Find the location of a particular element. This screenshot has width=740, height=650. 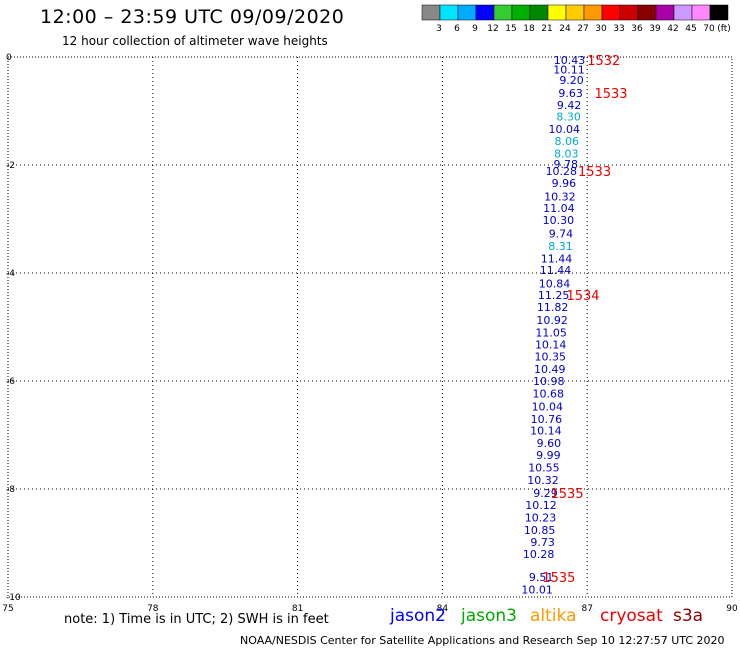

y-tick-label: -2 is located at coordinates (10, 166).